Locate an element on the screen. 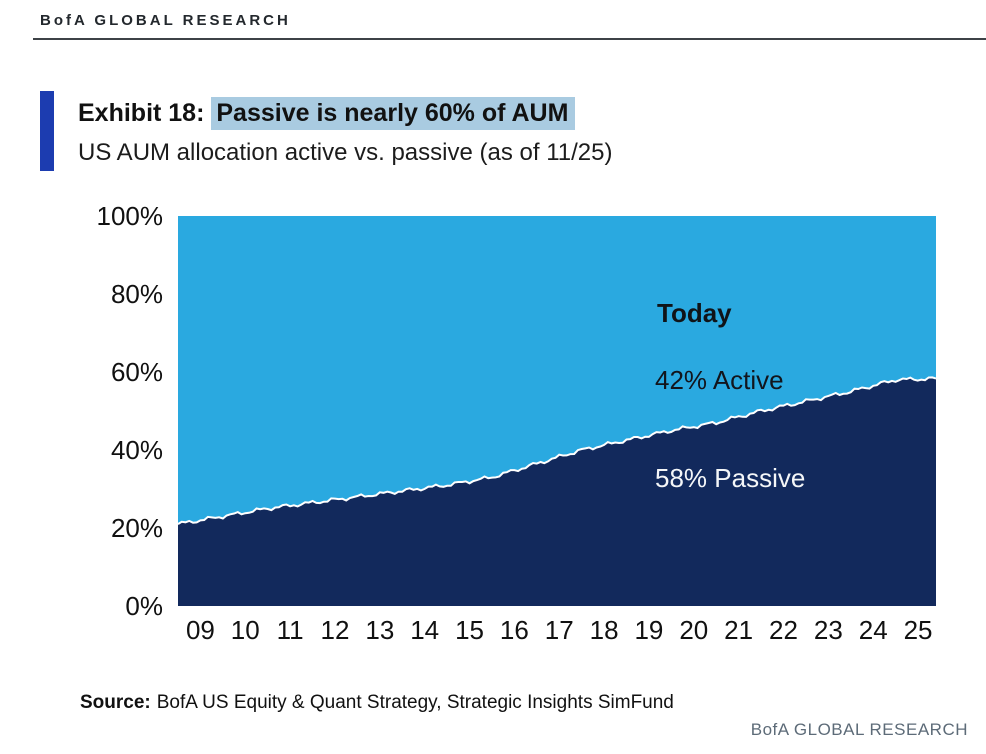 The width and height of the screenshot is (986, 754). x-tick-label: 09 is located at coordinates (200, 630).